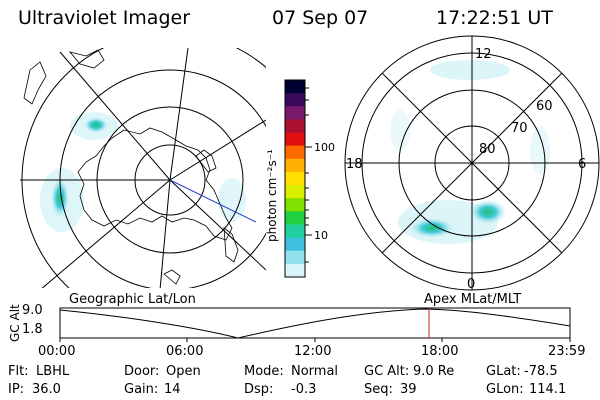 Image resolution: width=600 pixels, height=400 pixels. I want to click on time-label: 17:22:51 UT, so click(494, 18).